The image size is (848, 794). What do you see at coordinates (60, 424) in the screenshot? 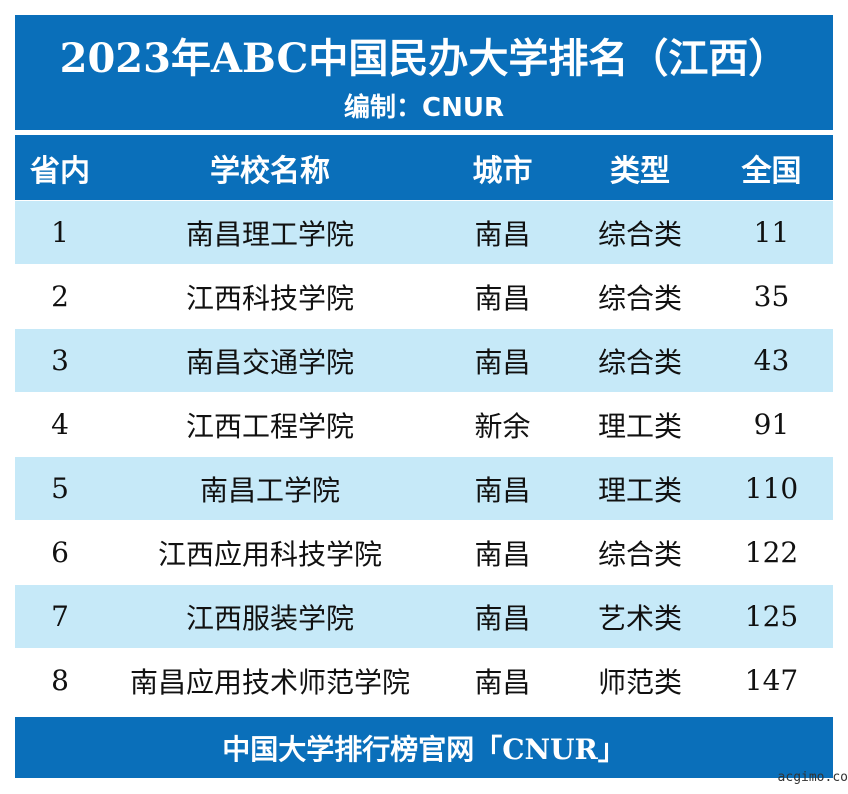
I see `table-cell: 4` at bounding box center [60, 424].